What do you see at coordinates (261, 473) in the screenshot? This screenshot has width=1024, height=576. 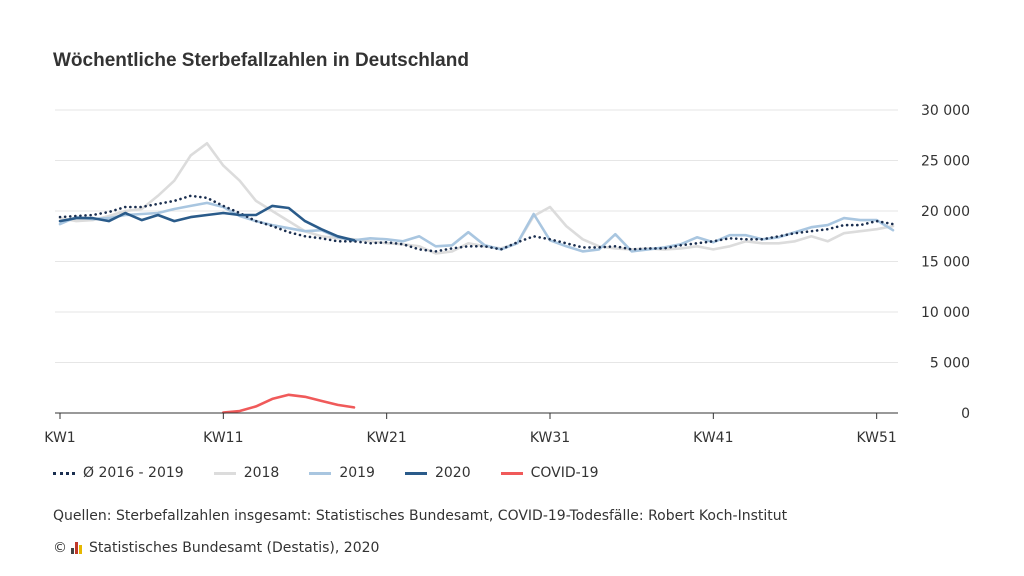 I see `legend-label: 2018` at bounding box center [261, 473].